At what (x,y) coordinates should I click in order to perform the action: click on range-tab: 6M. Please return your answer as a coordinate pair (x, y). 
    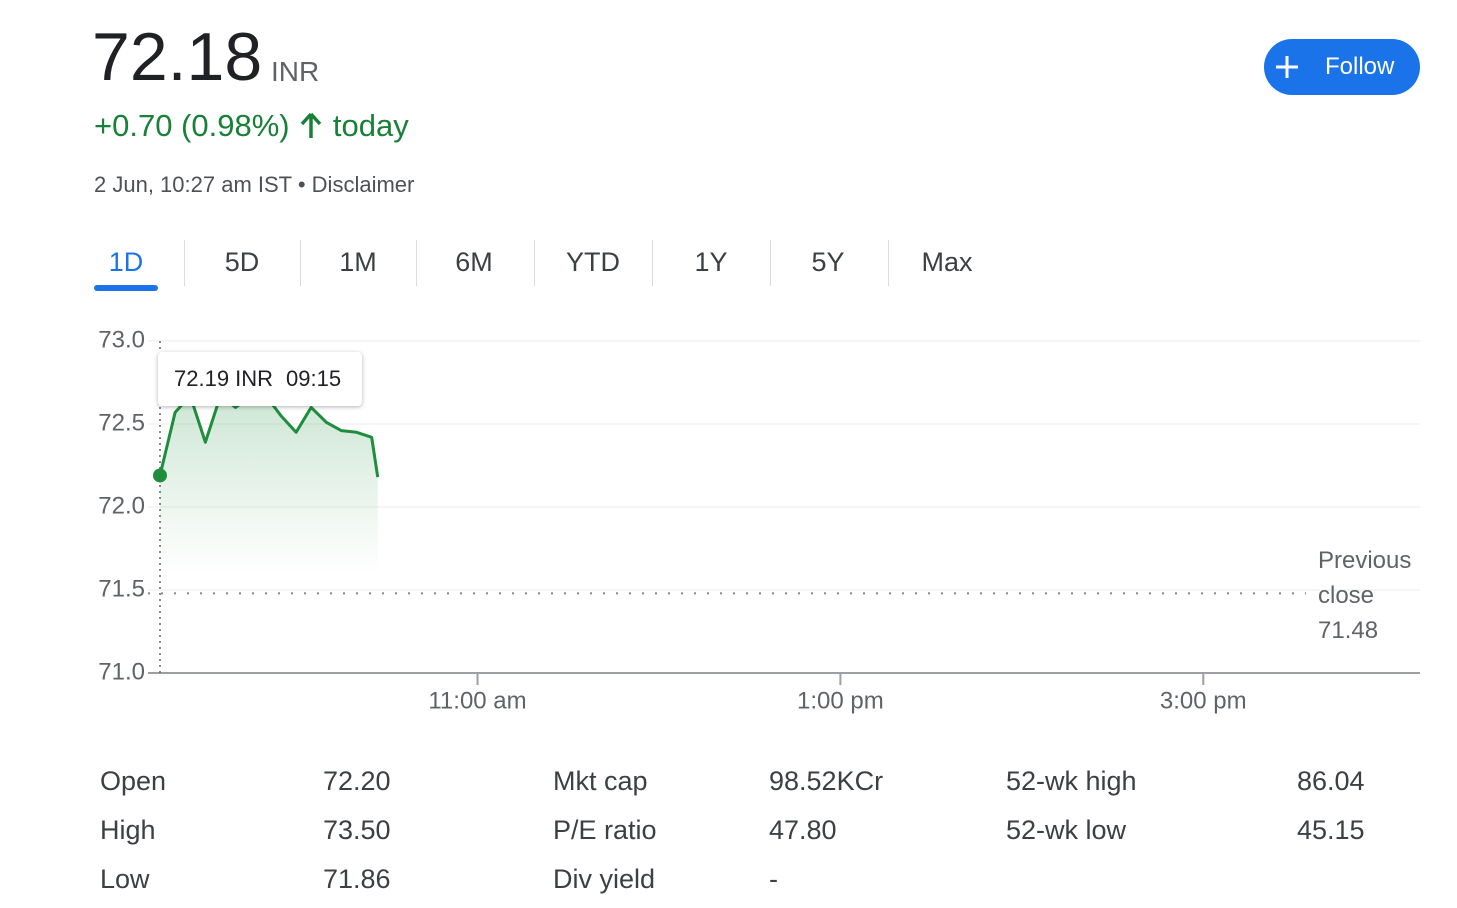
    Looking at the image, I should click on (474, 262).